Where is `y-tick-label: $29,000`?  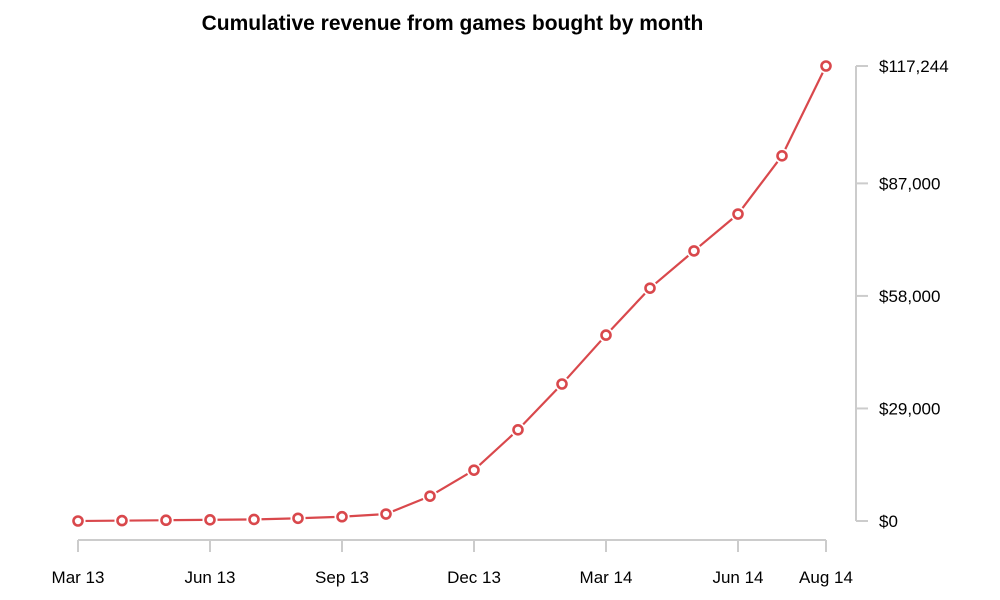
y-tick-label: $29,000 is located at coordinates (909, 408).